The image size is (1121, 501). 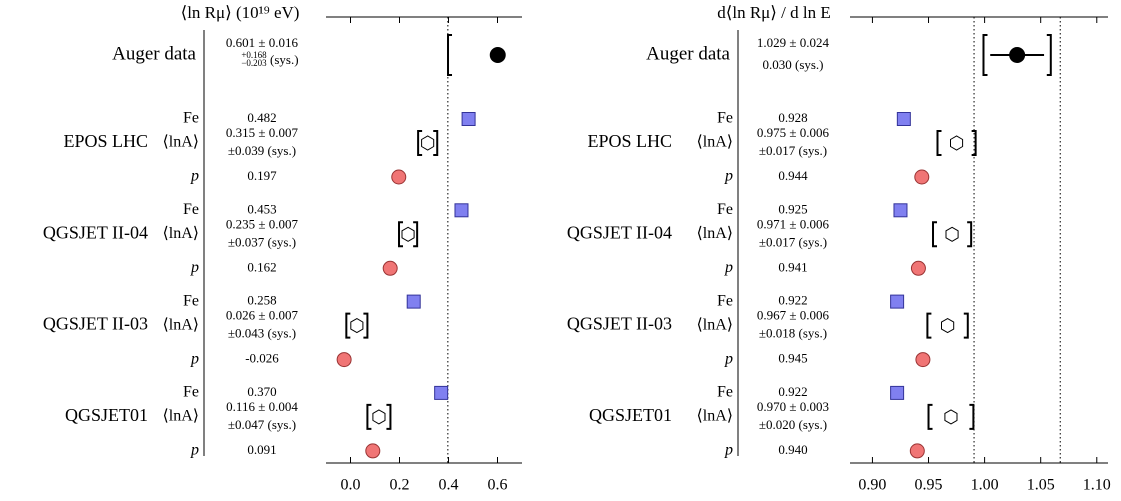 What do you see at coordinates (793, 424) in the screenshot?
I see `value-label: ±0.020 (sys.)` at bounding box center [793, 424].